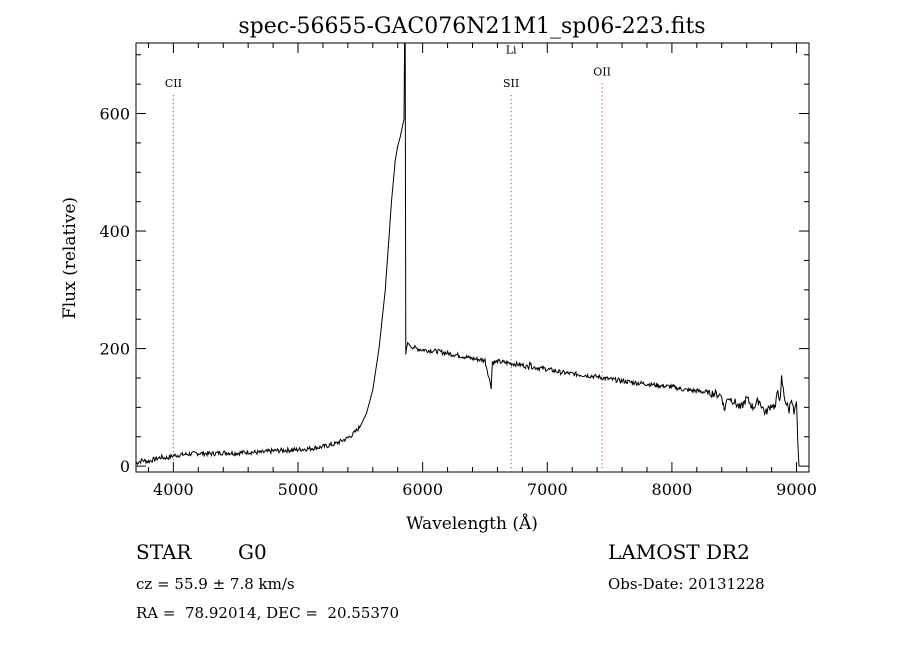 This screenshot has width=900, height=650. Describe the element at coordinates (686, 584) in the screenshot. I see `obs-date: Obs-Date: 20131228` at that location.